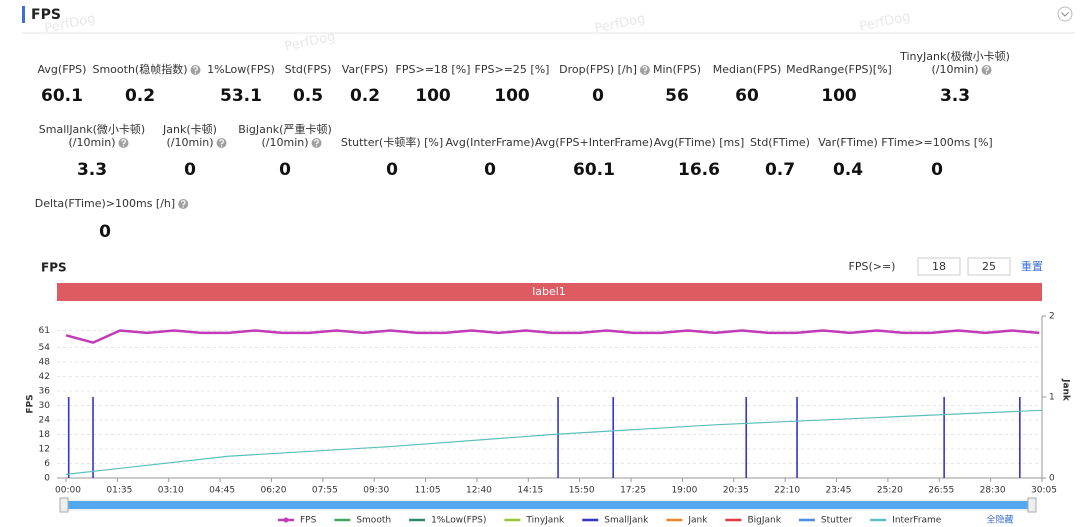 This screenshot has height=527, width=1080. I want to click on legend-label: Jank, so click(697, 521).